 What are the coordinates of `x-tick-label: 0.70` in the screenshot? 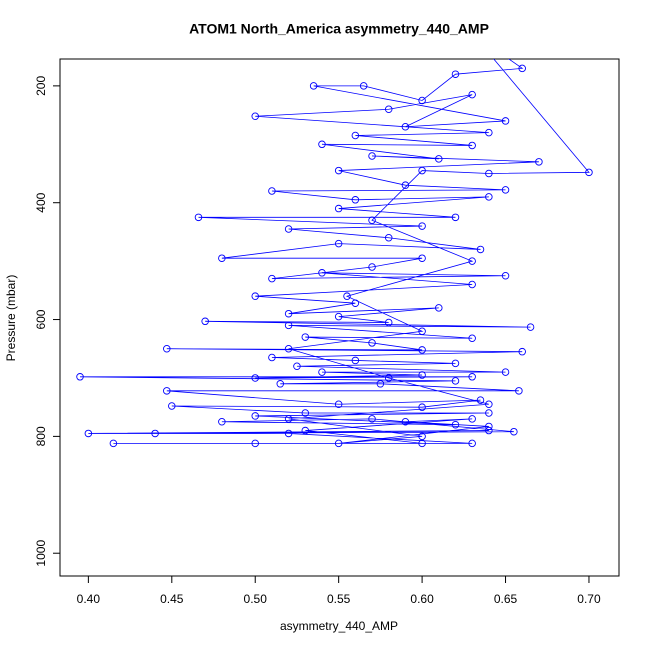 It's located at (589, 599).